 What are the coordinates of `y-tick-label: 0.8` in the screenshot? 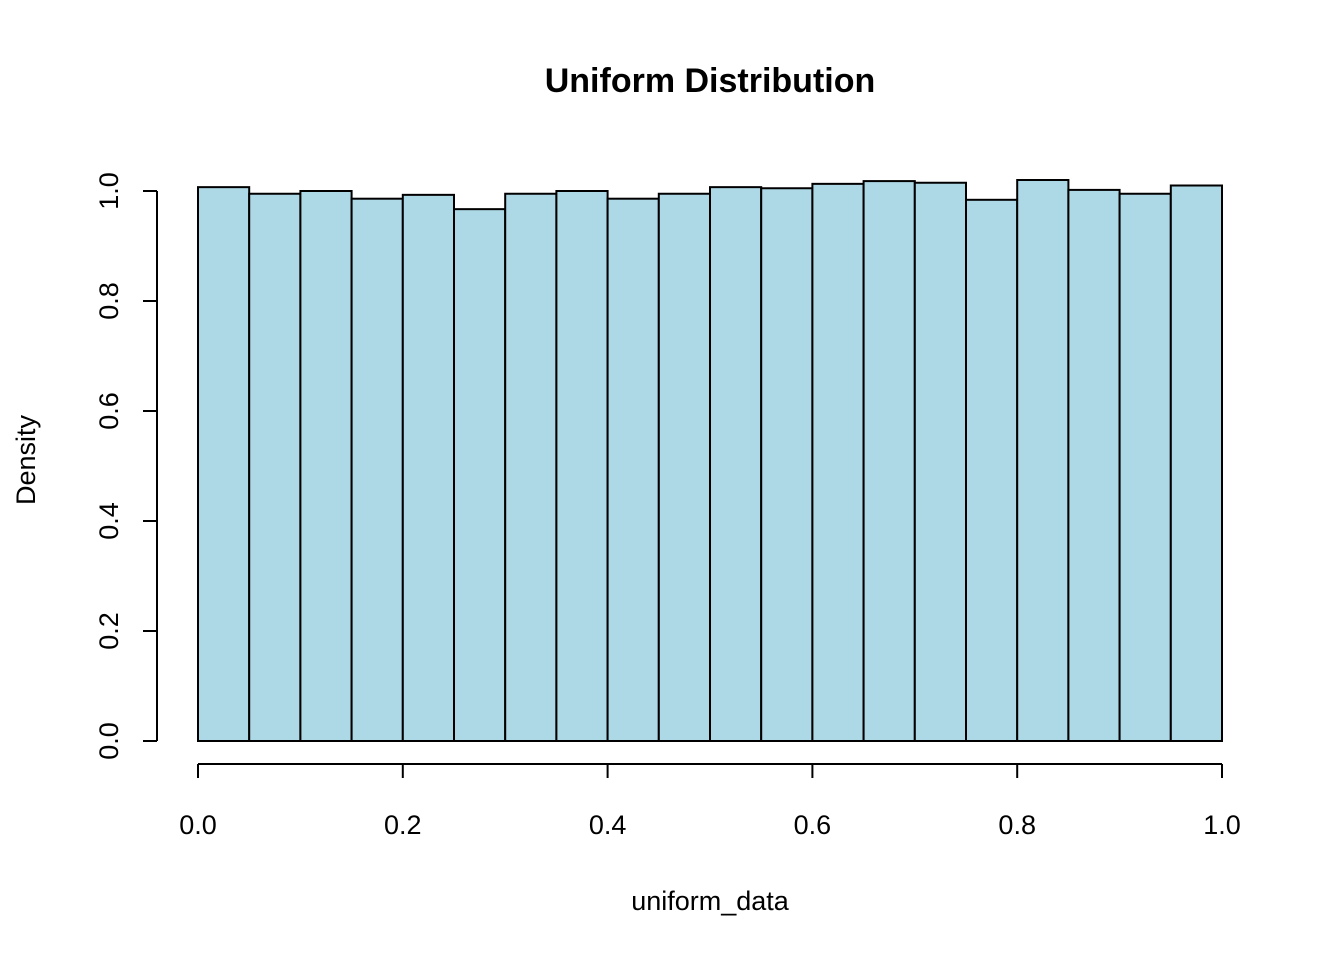 It's located at (109, 301).